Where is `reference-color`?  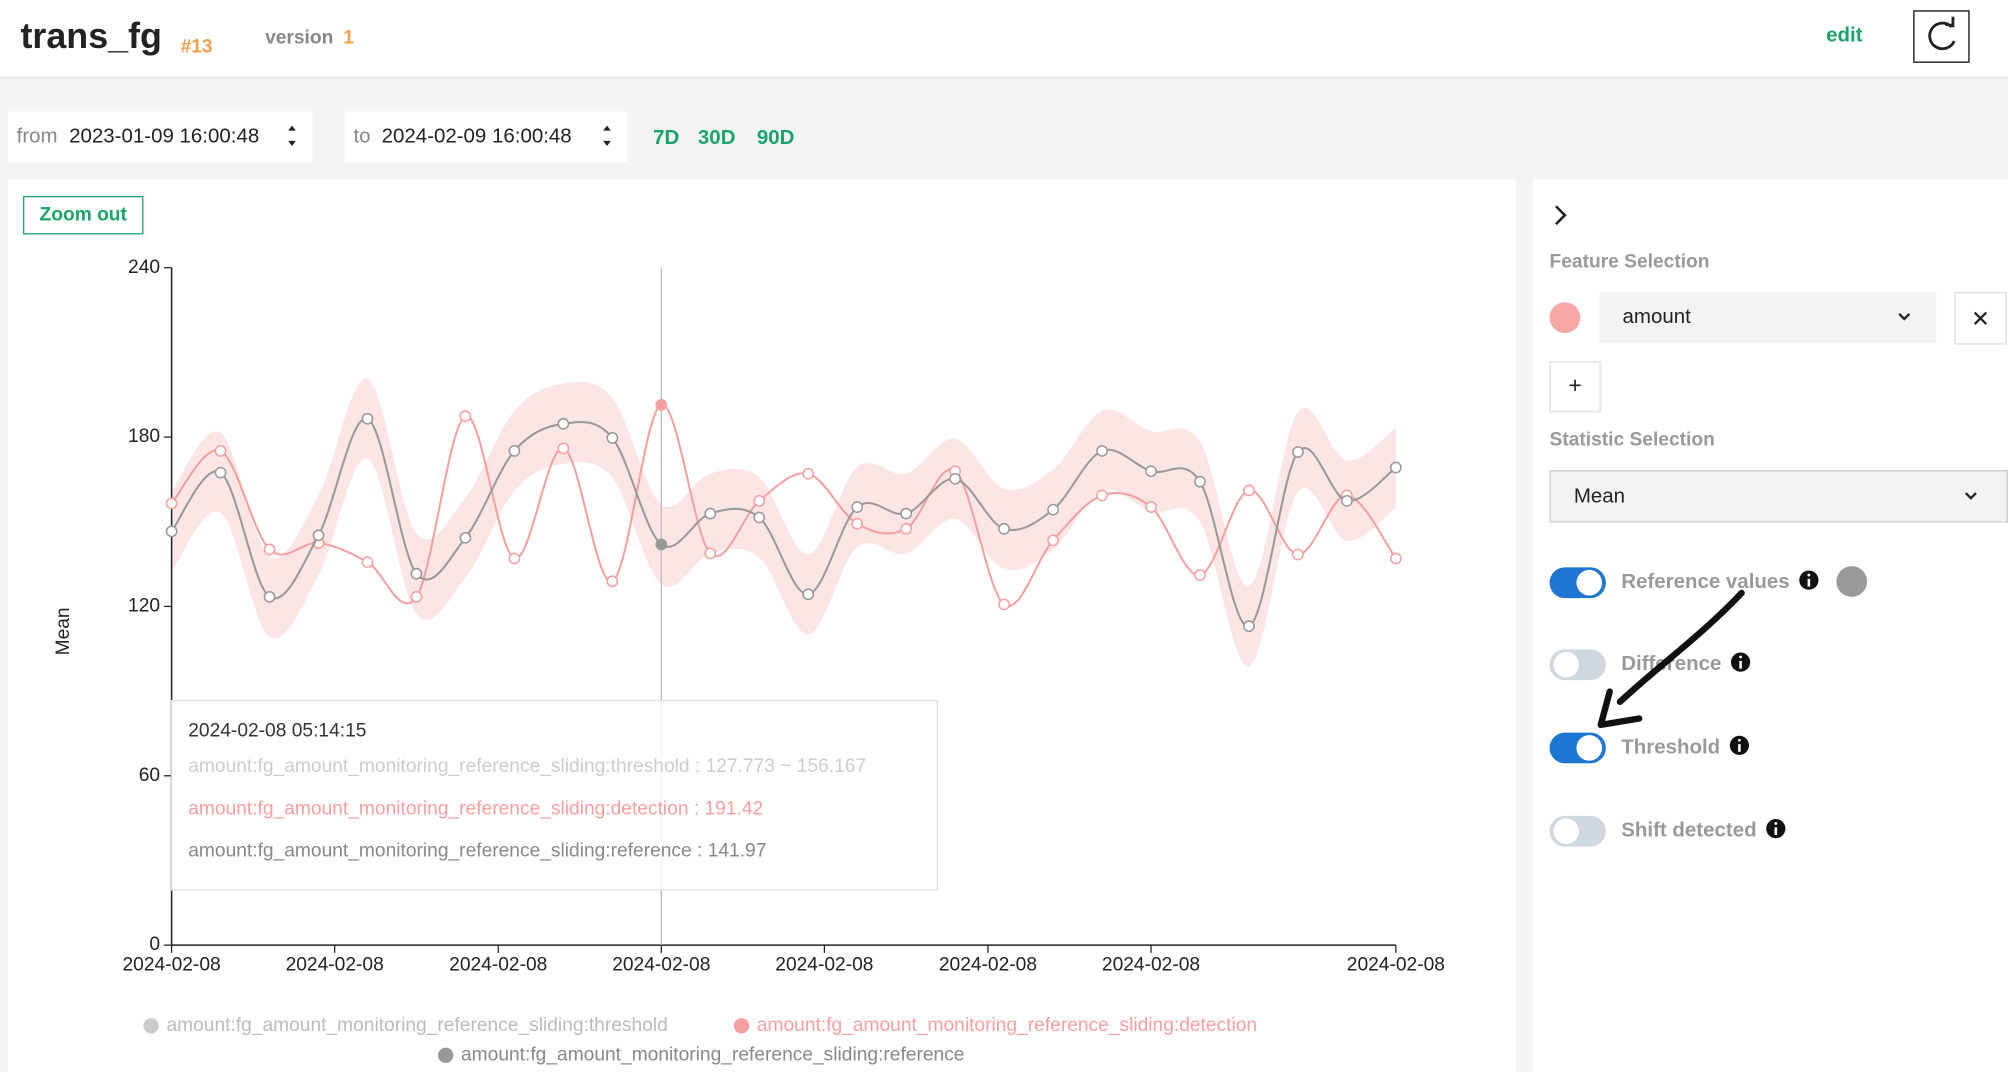 reference-color is located at coordinates (1852, 581).